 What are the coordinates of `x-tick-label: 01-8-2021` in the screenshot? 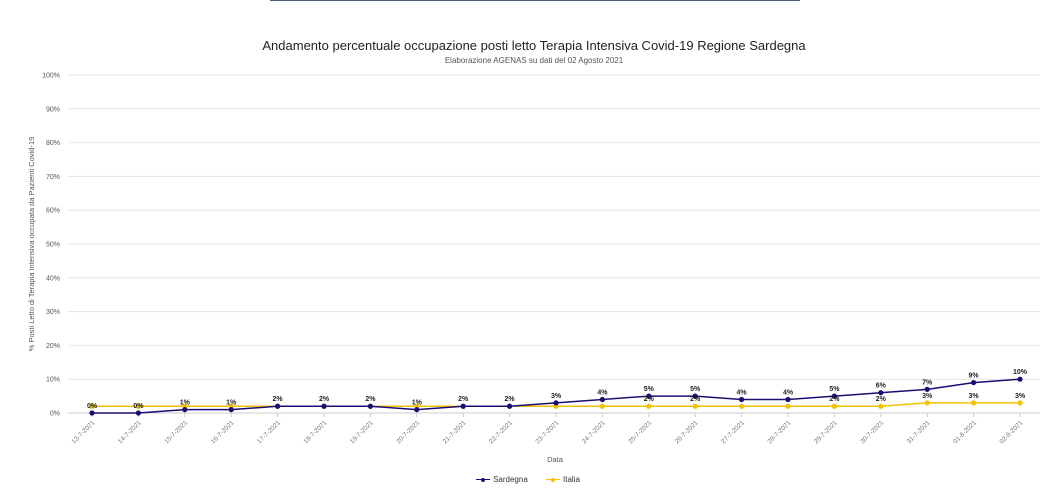 It's located at (965, 432).